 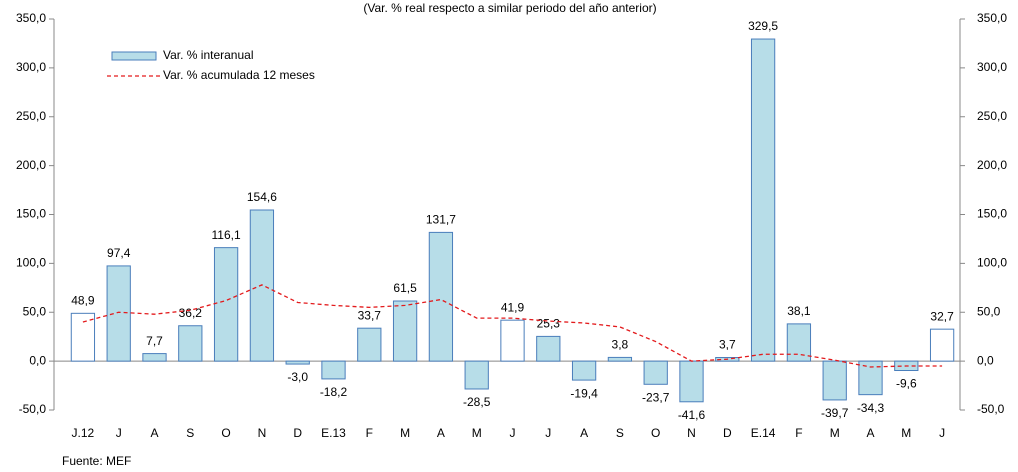 I want to click on y-tick-label: 100,0, so click(x=31, y=263).